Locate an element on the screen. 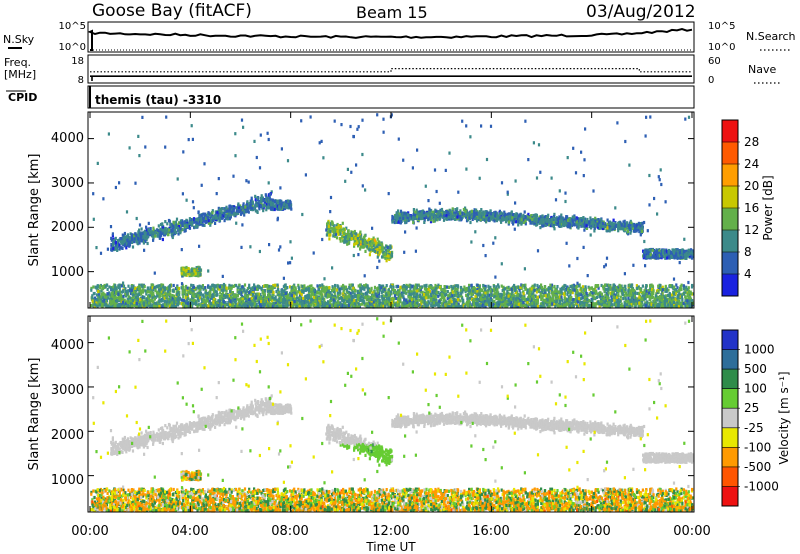 The image size is (800, 554). noise-left-tick-bottom: 10^0 is located at coordinates (72, 47).